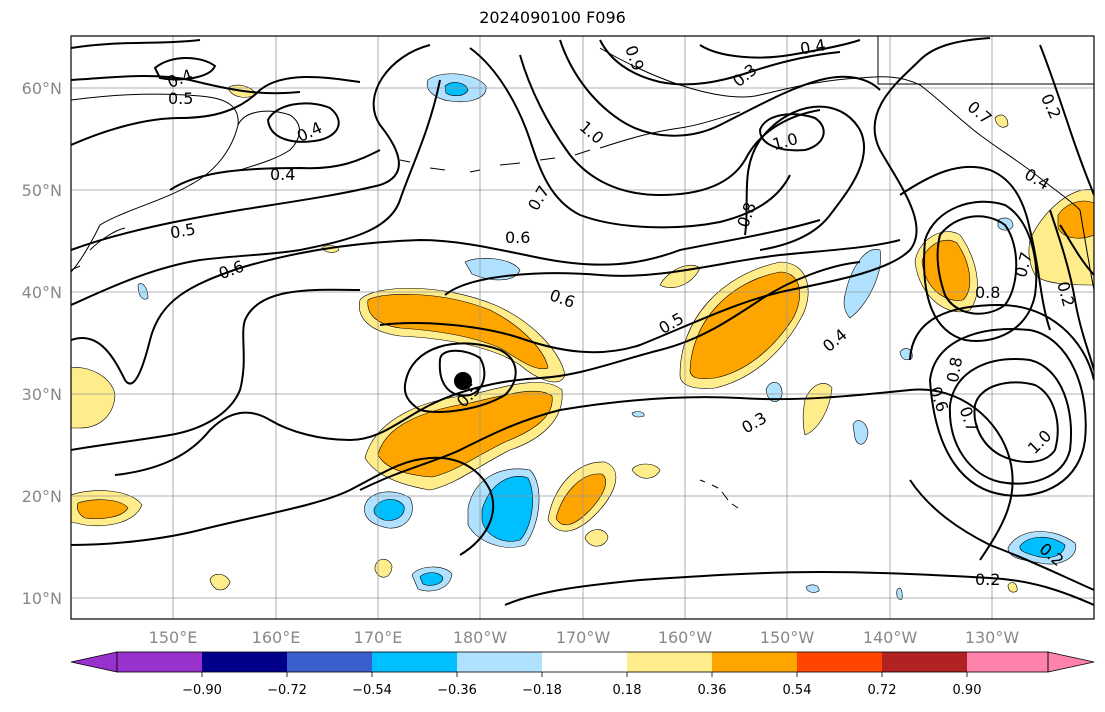  What do you see at coordinates (840, 129) in the screenshot?
I see `alaska-coastline` at bounding box center [840, 129].